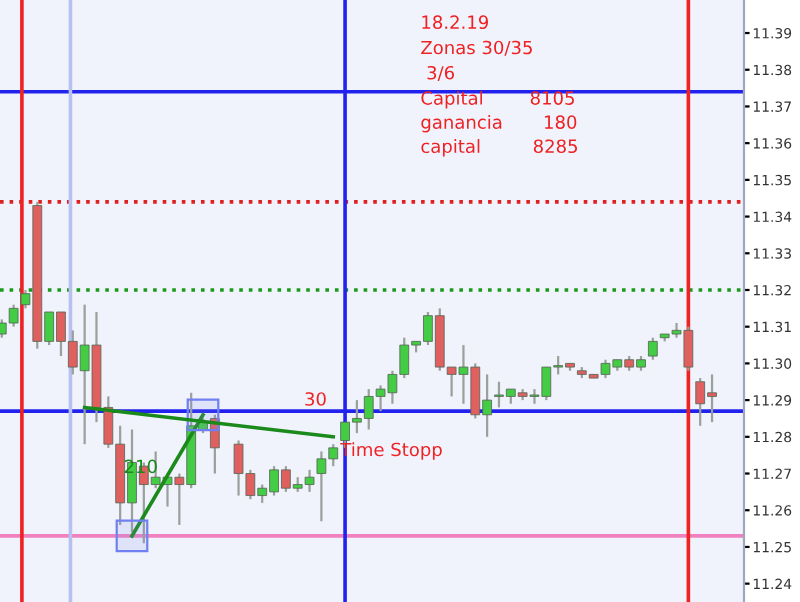 This screenshot has height=602, width=800. What do you see at coordinates (455, 22) in the screenshot?
I see `annotation: 18.2.19` at bounding box center [455, 22].